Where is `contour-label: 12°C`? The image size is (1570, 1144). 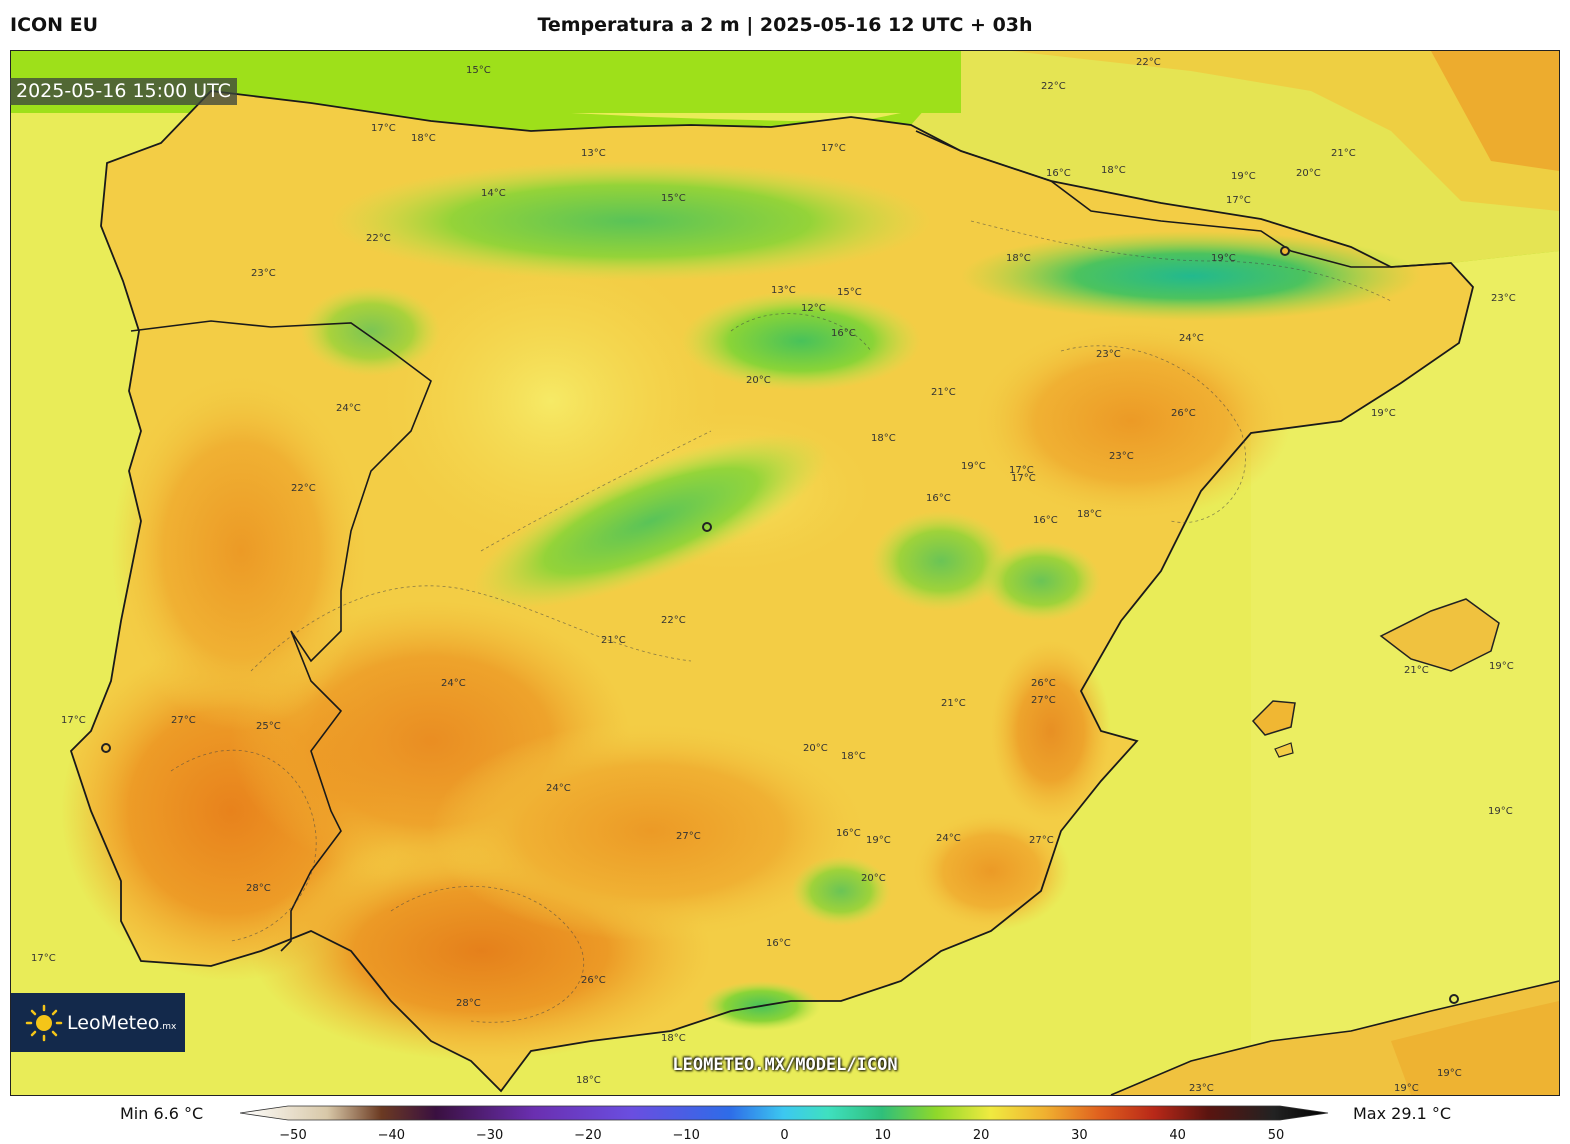
contour-label: 12°C is located at coordinates (813, 308).